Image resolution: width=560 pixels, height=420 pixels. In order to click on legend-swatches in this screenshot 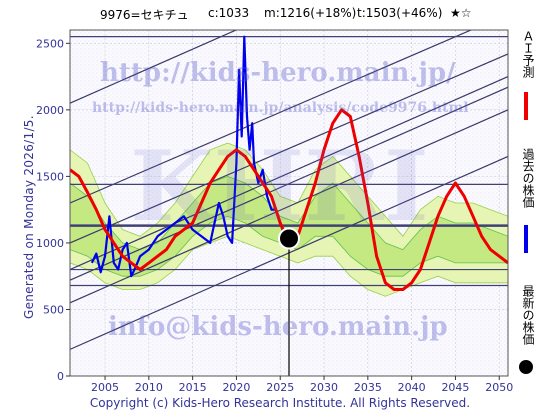, I will do `click(526, 233)`.